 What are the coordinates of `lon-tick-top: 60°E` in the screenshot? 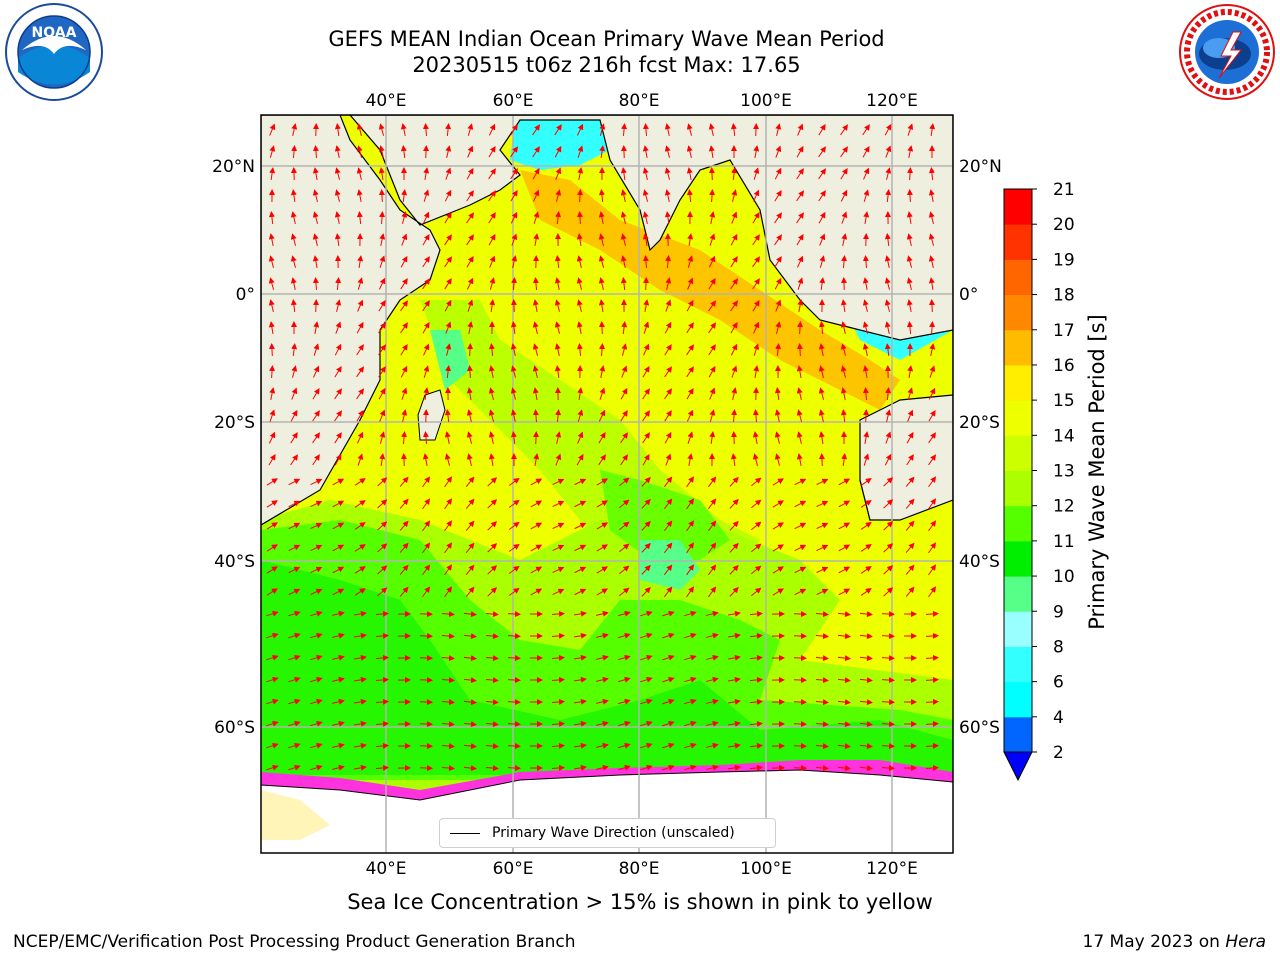 It's located at (513, 101).